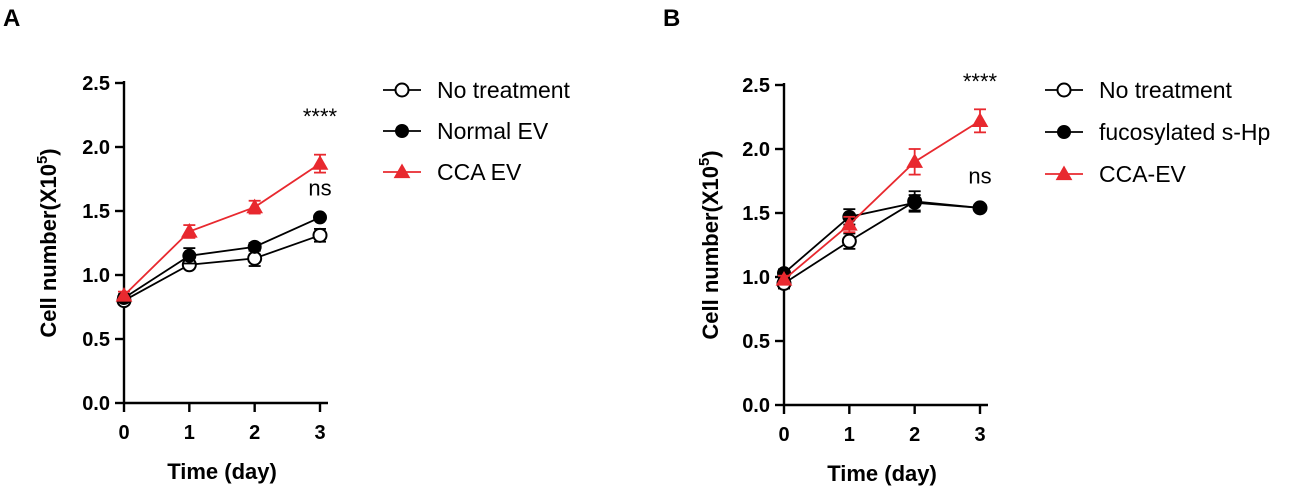 This screenshot has height=488, width=1295. Describe the element at coordinates (671, 18) in the screenshot. I see `panel-letter: B` at that location.